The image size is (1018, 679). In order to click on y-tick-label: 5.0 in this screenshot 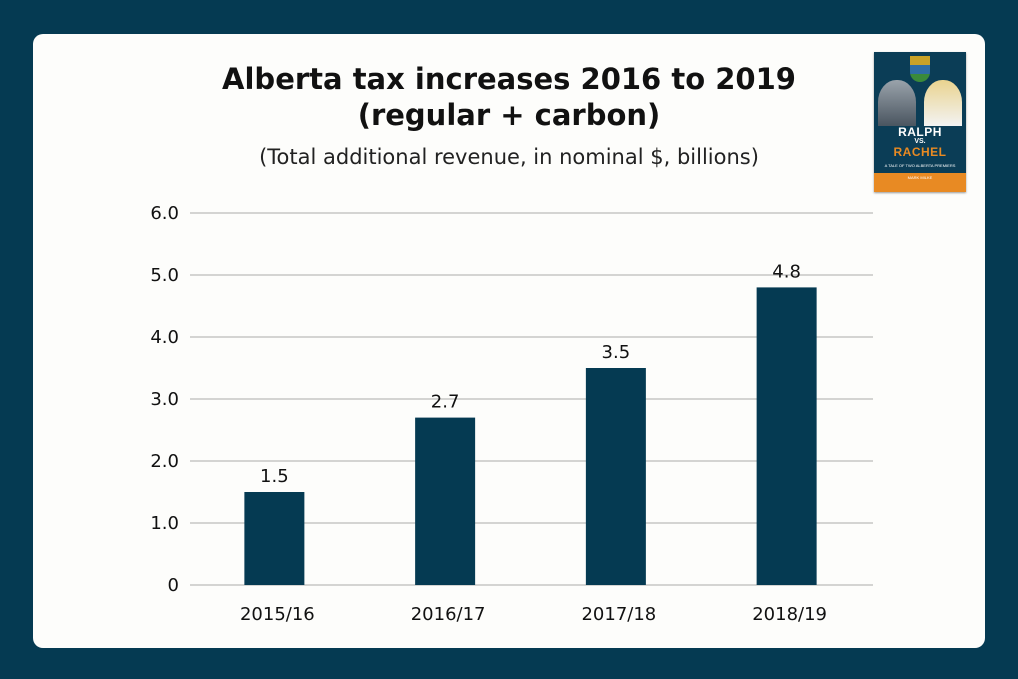, I will do `click(164, 275)`.